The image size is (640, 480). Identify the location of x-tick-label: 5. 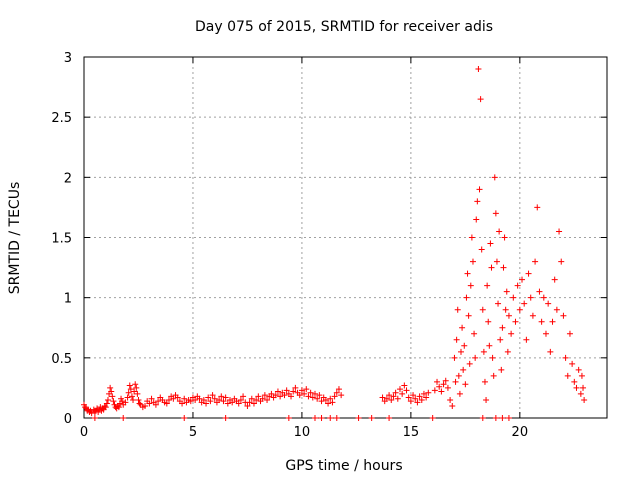
(193, 432).